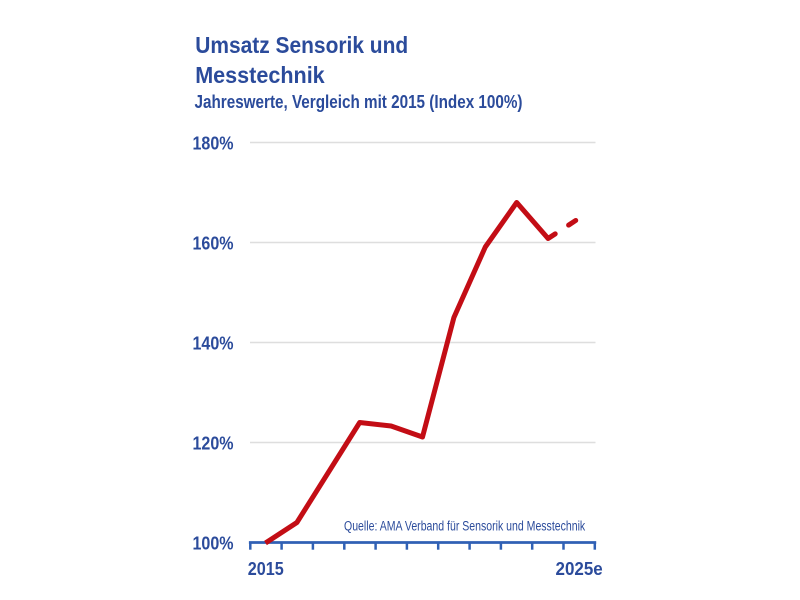 This screenshot has height=600, width=800. Describe the element at coordinates (213, 442) in the screenshot. I see `svg-text: 120%` at that location.